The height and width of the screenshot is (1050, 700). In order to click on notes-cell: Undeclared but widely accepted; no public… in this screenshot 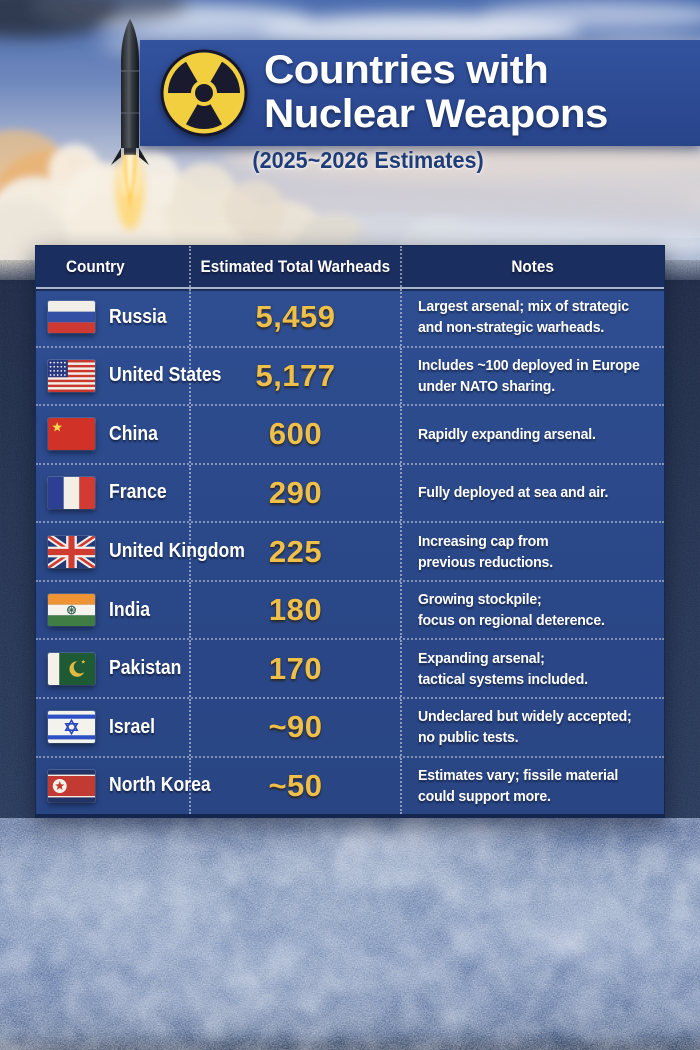, I will do `click(533, 727)`.